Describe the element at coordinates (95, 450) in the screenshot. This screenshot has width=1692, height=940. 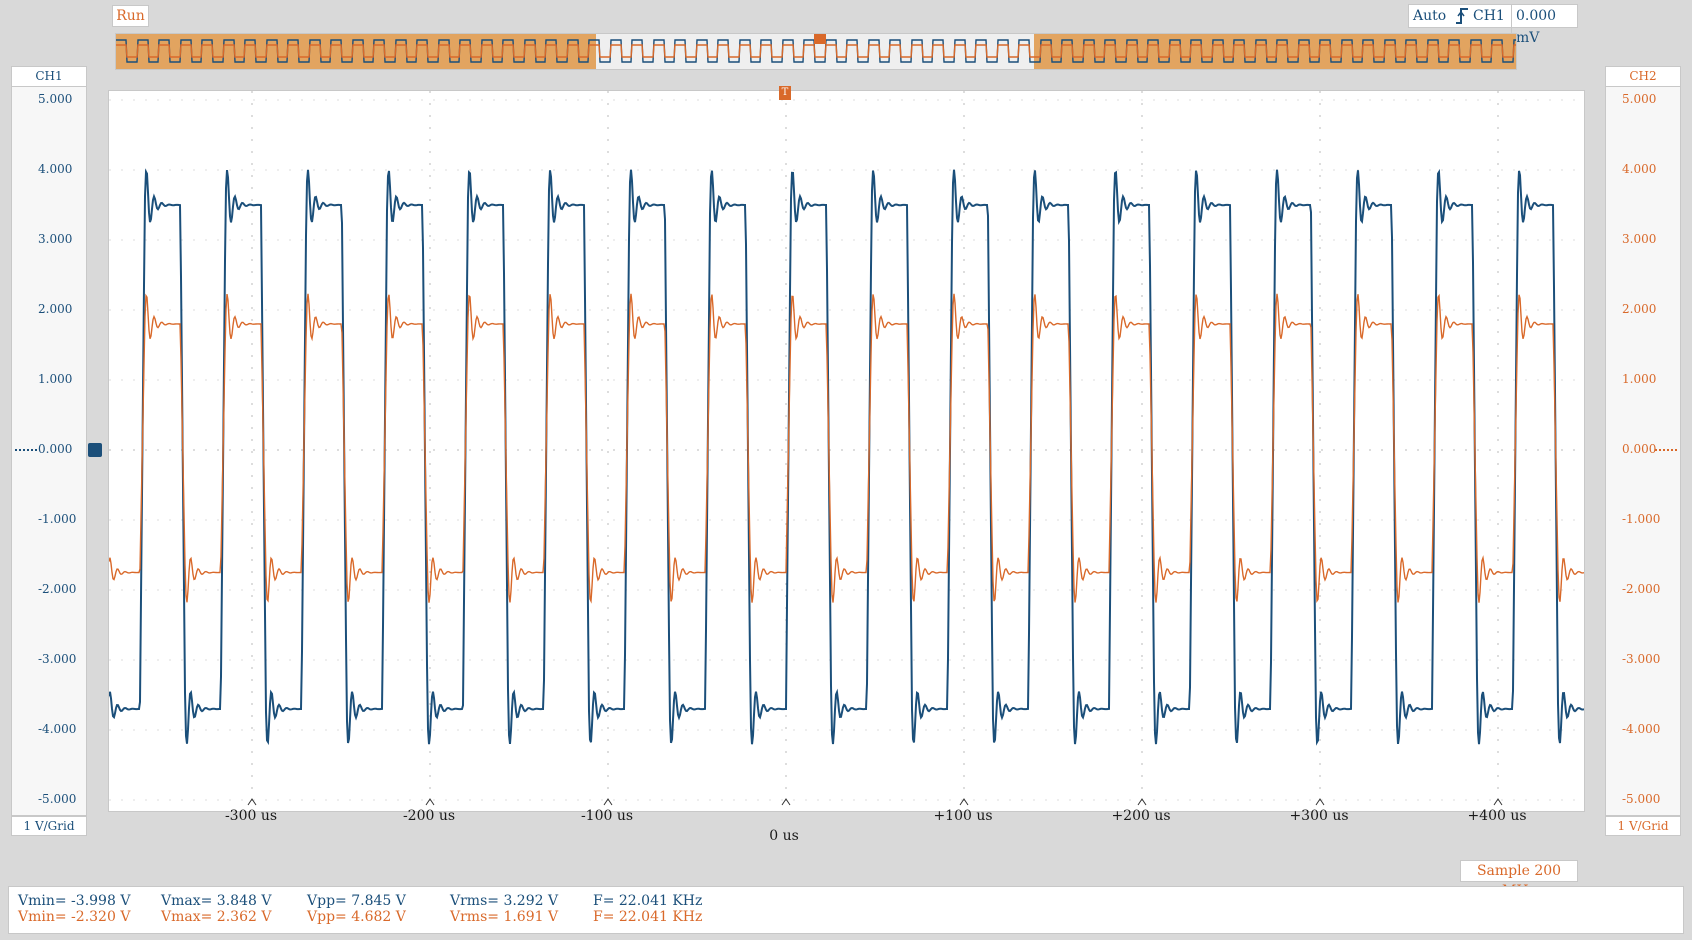
I see `ch1-zero-marker` at that location.